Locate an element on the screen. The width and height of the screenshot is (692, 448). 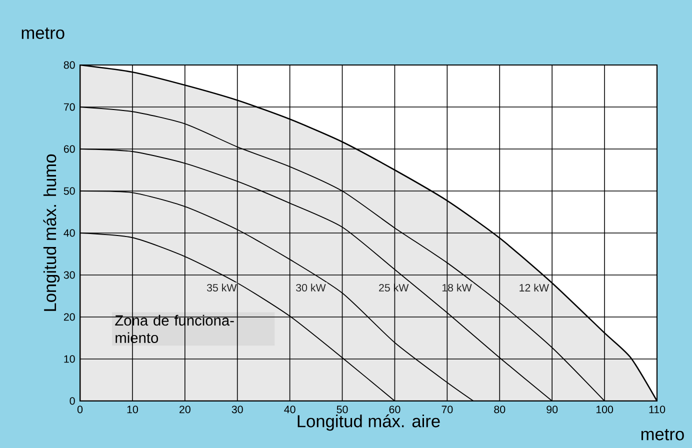
y-tick-label: 50 is located at coordinates (69, 191).